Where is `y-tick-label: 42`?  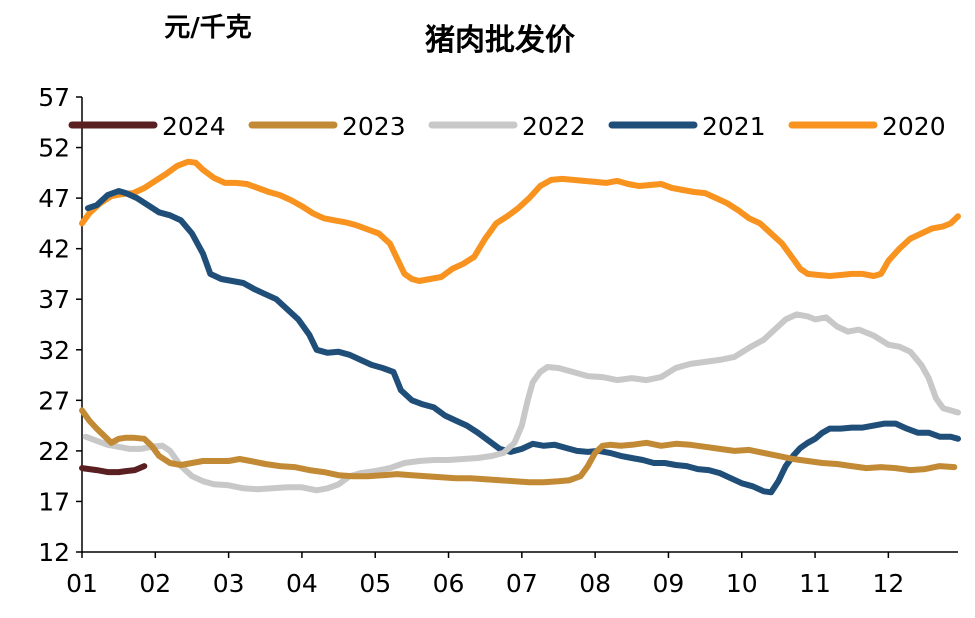
y-tick-label: 42 is located at coordinates (54, 249).